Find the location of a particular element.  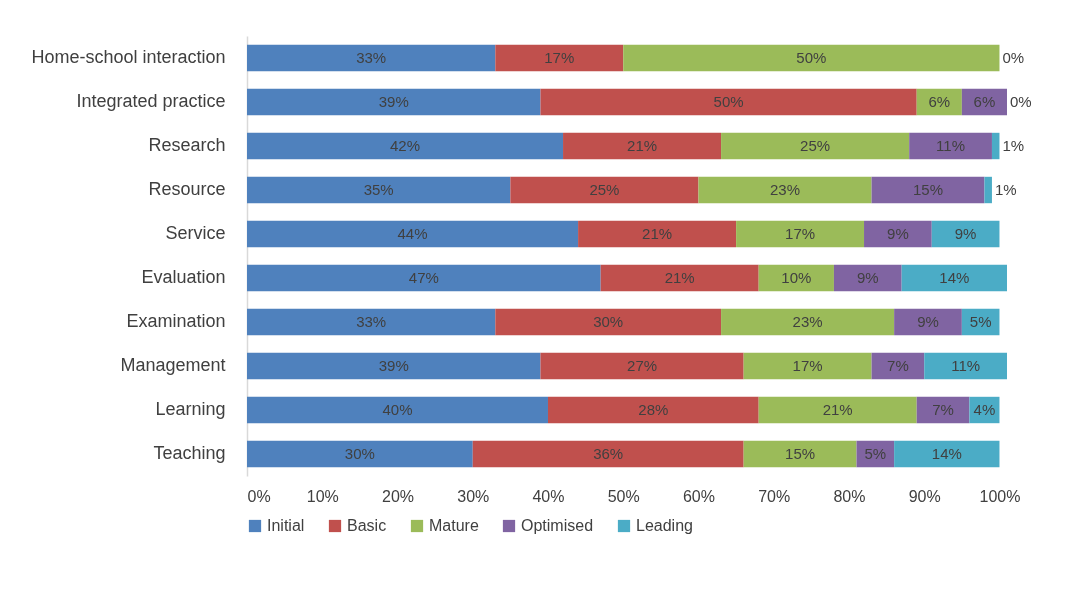

legend-label: Basic is located at coordinates (367, 525).